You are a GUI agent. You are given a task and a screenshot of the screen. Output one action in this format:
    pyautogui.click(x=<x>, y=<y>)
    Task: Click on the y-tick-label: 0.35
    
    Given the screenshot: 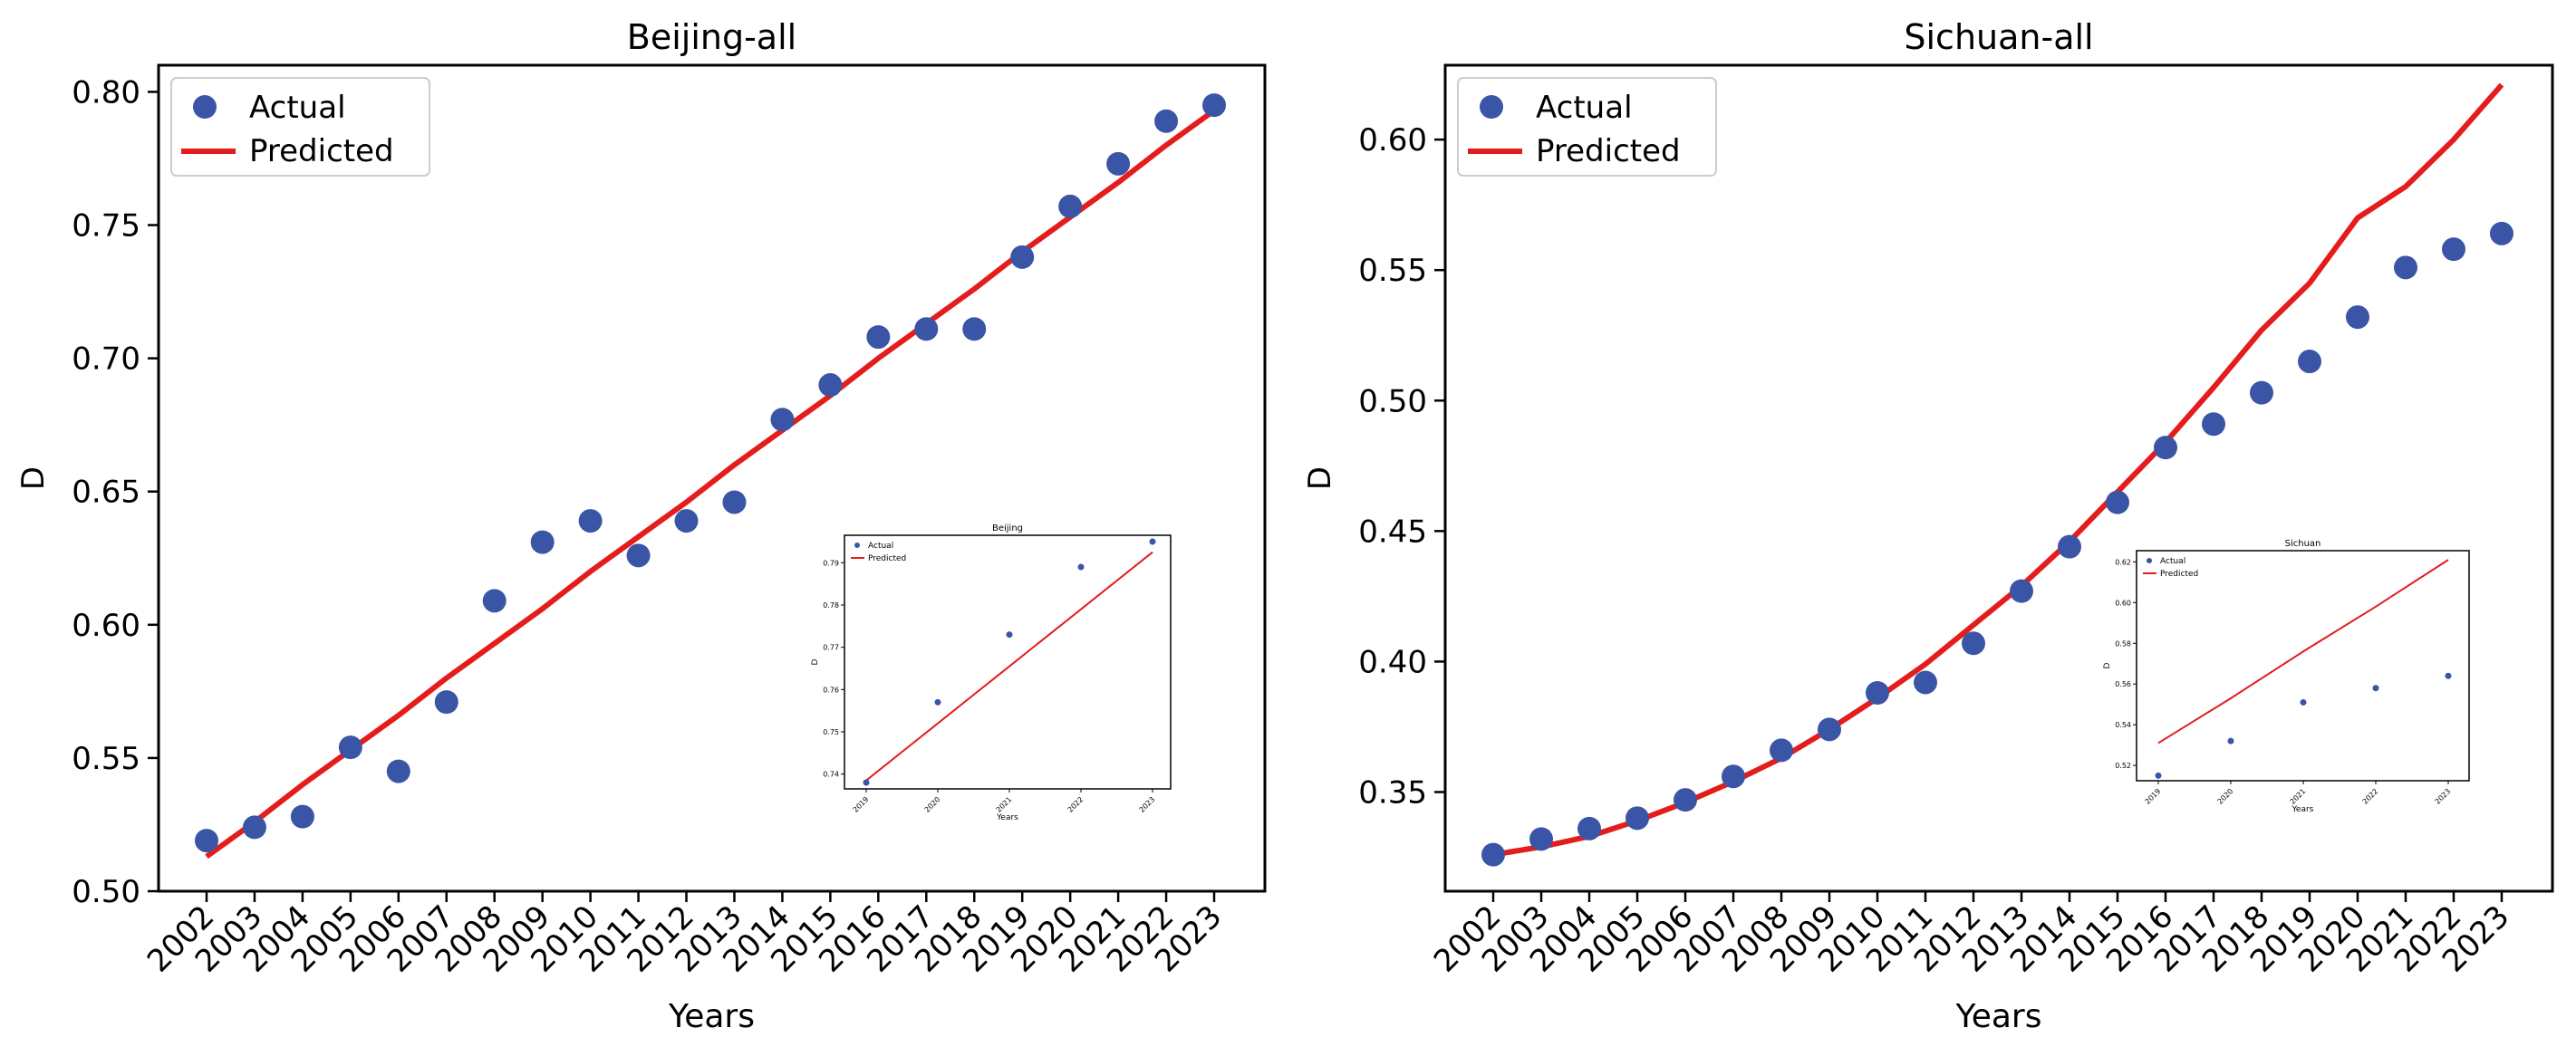 What is the action you would take?
    pyautogui.click(x=1392, y=793)
    